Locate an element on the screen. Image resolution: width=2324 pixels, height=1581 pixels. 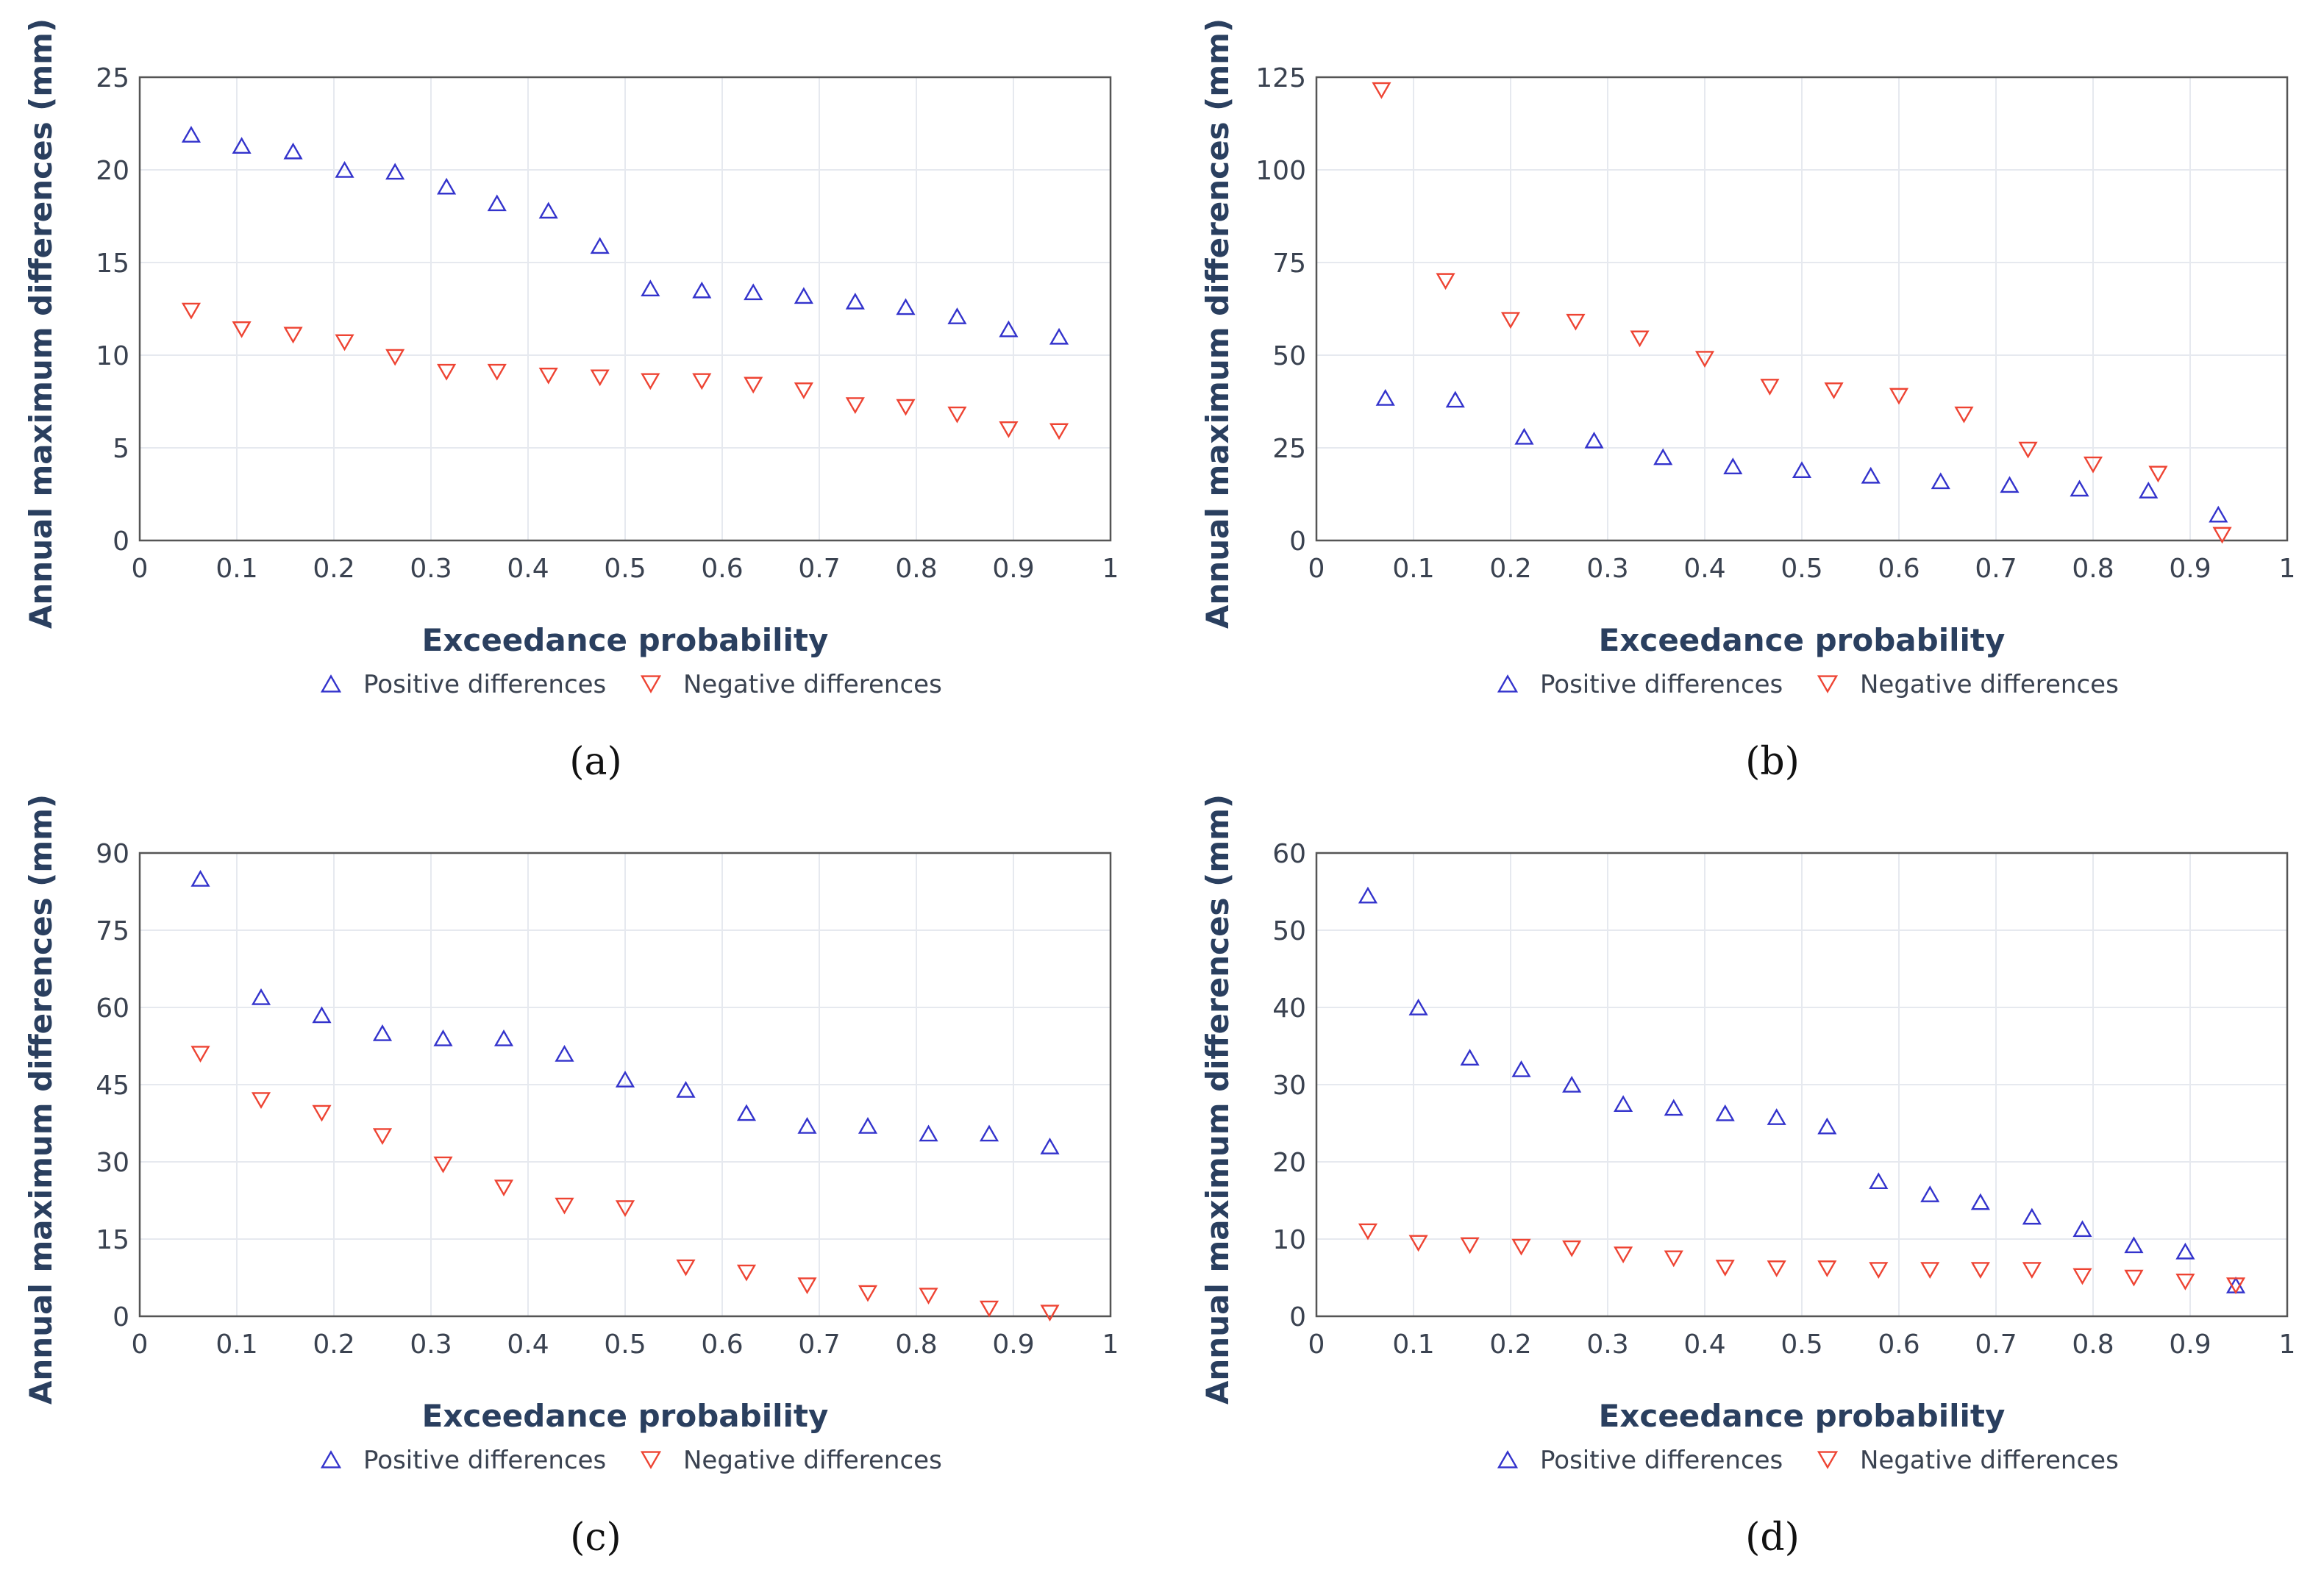
panel-label: (b) is located at coordinates (1772, 762).